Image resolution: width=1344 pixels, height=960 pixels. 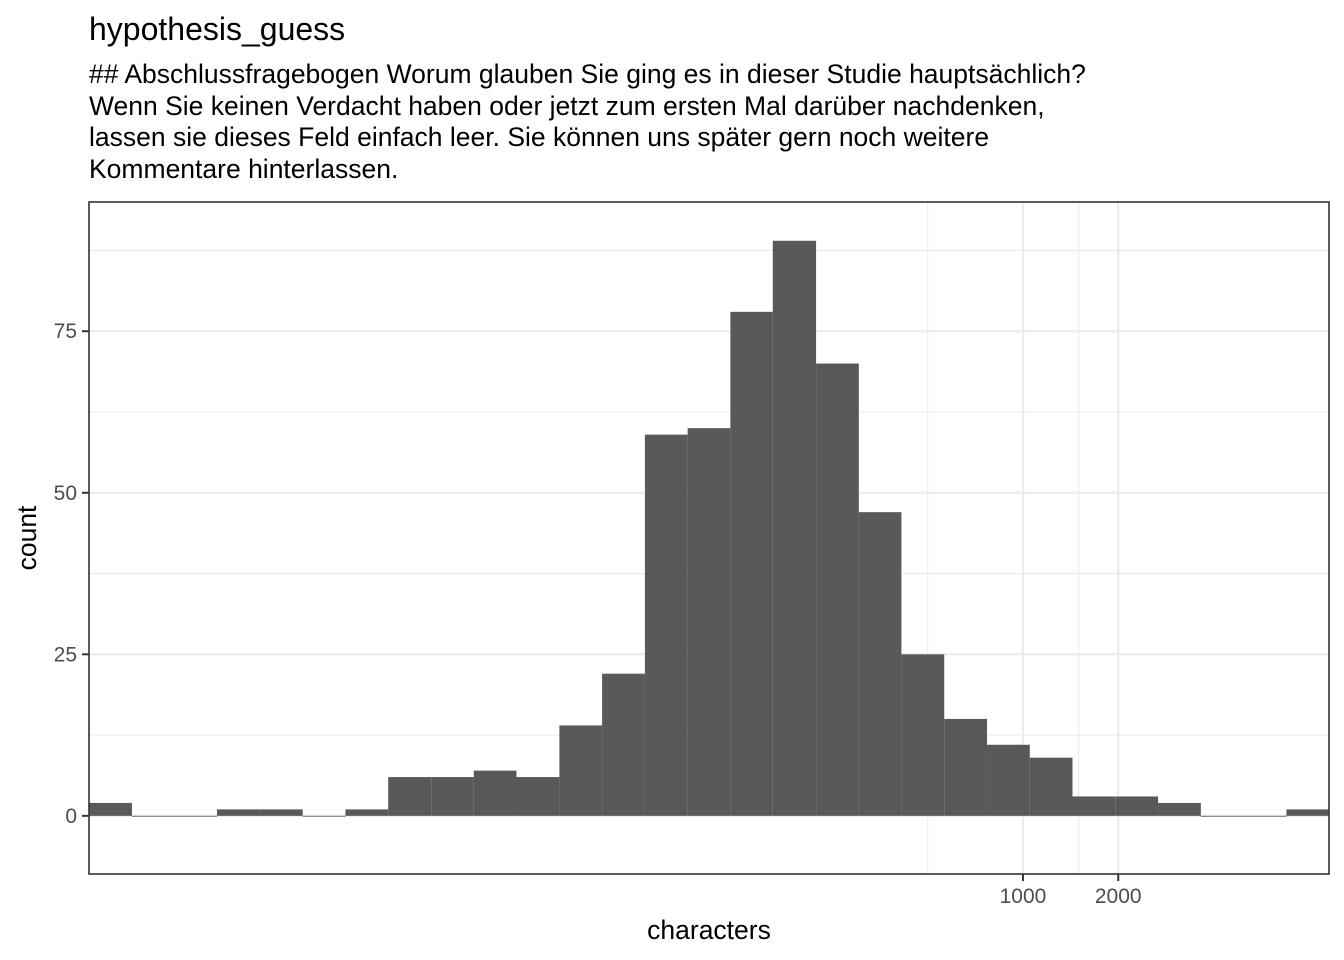 I want to click on y-tick-label: 0, so click(x=71, y=816).